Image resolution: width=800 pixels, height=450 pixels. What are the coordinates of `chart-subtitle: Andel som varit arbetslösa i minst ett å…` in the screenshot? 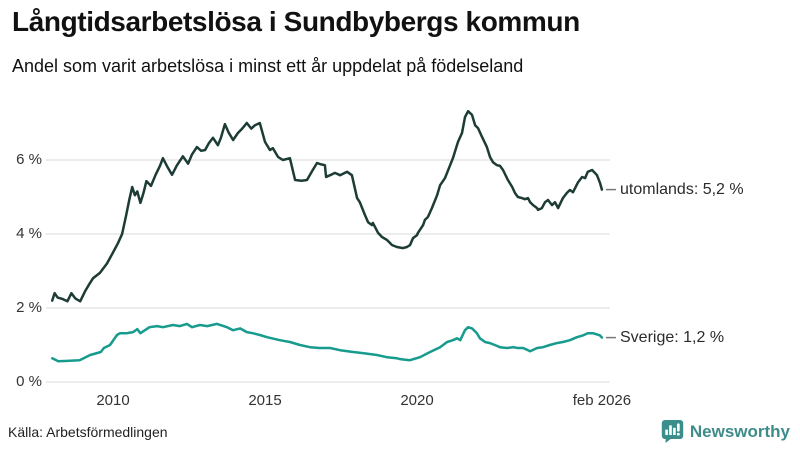 It's located at (268, 66).